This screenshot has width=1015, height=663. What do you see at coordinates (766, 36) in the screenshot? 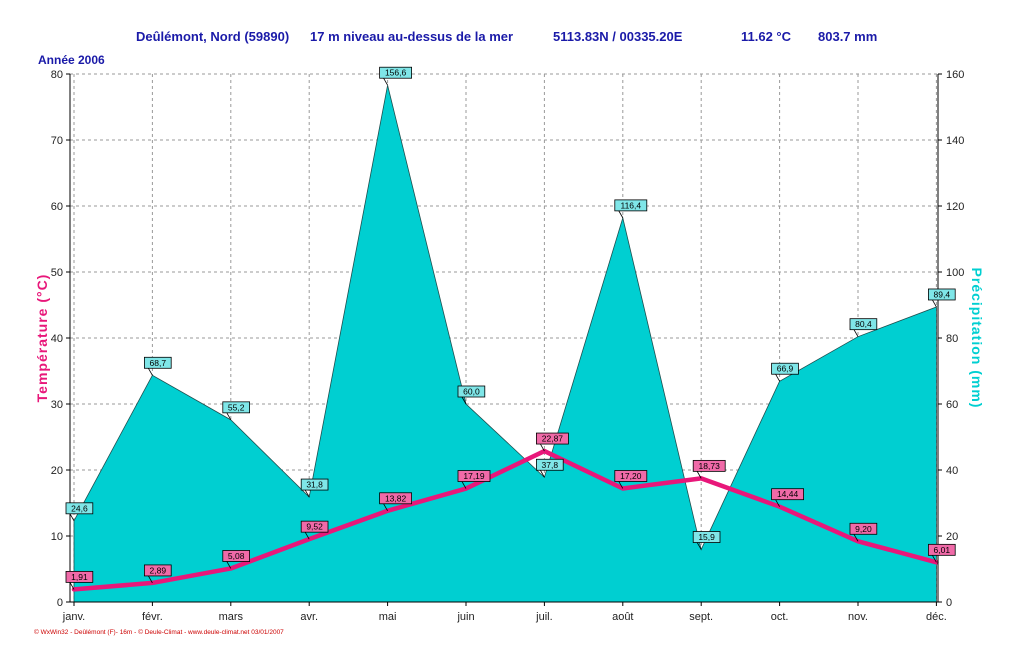
I see `mean-temperature: 11.62 °C` at bounding box center [766, 36].